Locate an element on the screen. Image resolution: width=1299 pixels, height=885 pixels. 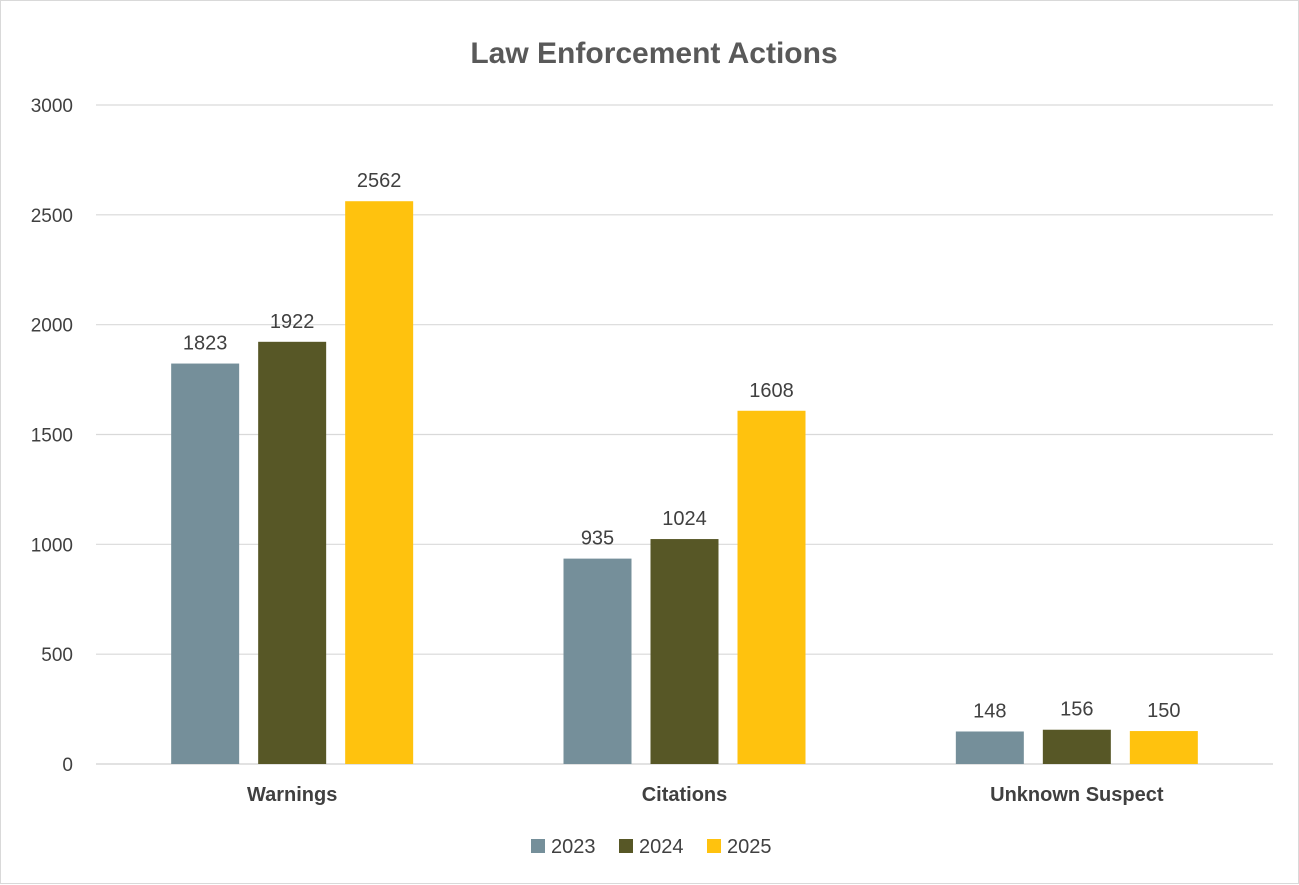
bar-2023-unknown-suspect is located at coordinates (989, 747).